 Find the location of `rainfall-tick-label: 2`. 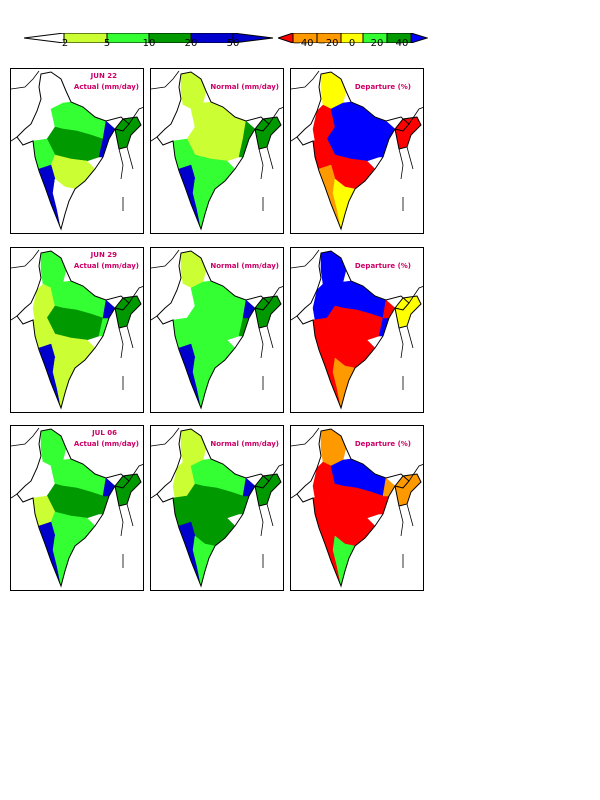

rainfall-tick-label: 2 is located at coordinates (65, 43).